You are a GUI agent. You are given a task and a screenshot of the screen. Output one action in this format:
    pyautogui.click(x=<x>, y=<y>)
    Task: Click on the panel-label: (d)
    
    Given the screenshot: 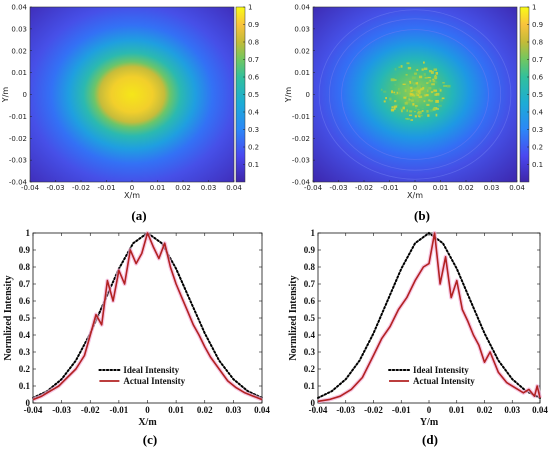 What is the action you would take?
    pyautogui.click(x=430, y=439)
    